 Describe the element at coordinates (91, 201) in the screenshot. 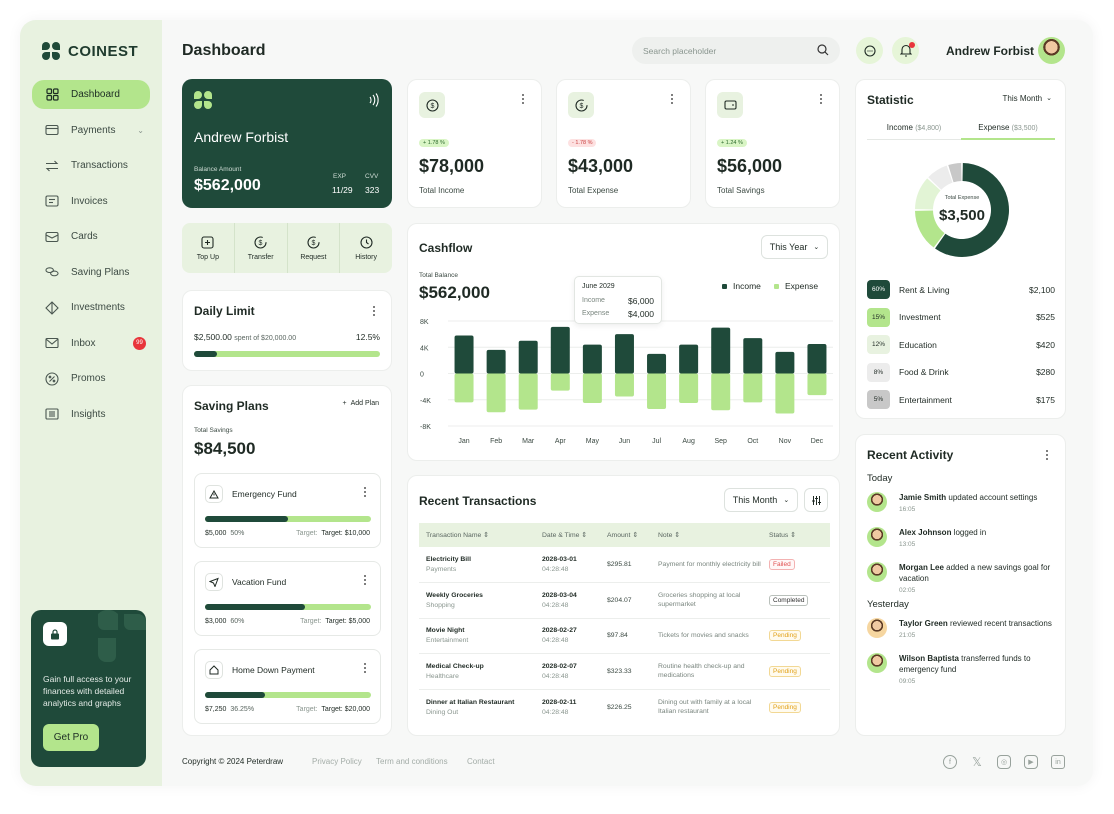

I see `sidebar-item-invoices: Invoices` at that location.